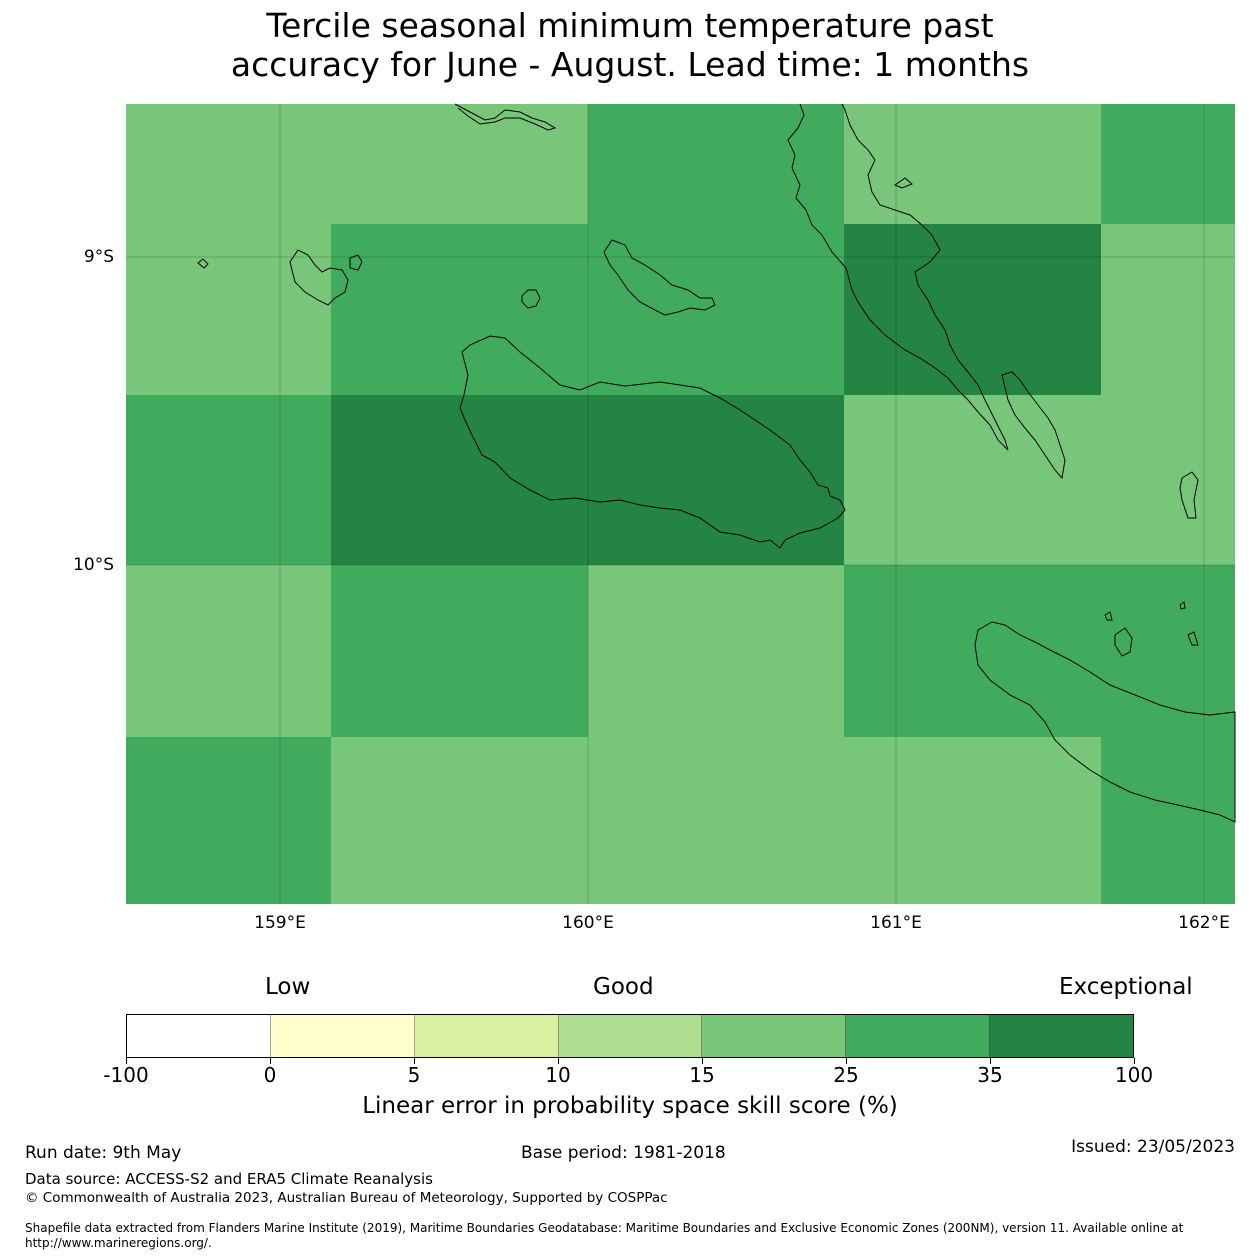 The image size is (1260, 1260). What do you see at coordinates (414, 1075) in the screenshot?
I see `colorbar-tick-label: 5` at bounding box center [414, 1075].